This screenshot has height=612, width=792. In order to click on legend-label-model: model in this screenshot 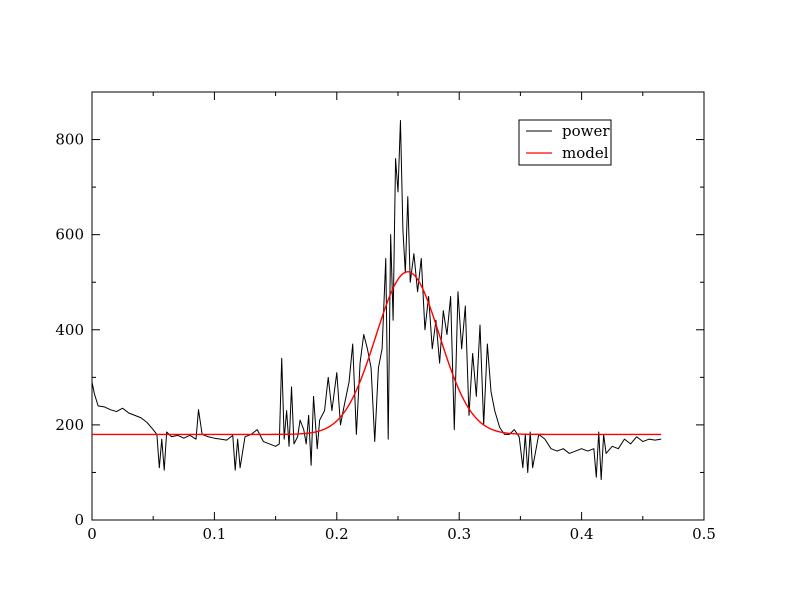, I will do `click(585, 153)`.